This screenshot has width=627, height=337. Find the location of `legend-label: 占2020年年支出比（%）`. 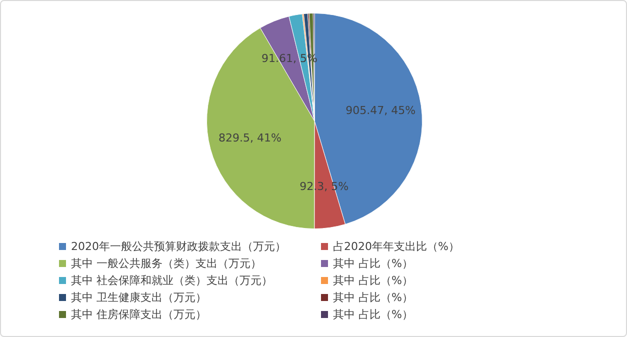

legend-label: 占2020年年支出比（%） is located at coordinates (396, 246).